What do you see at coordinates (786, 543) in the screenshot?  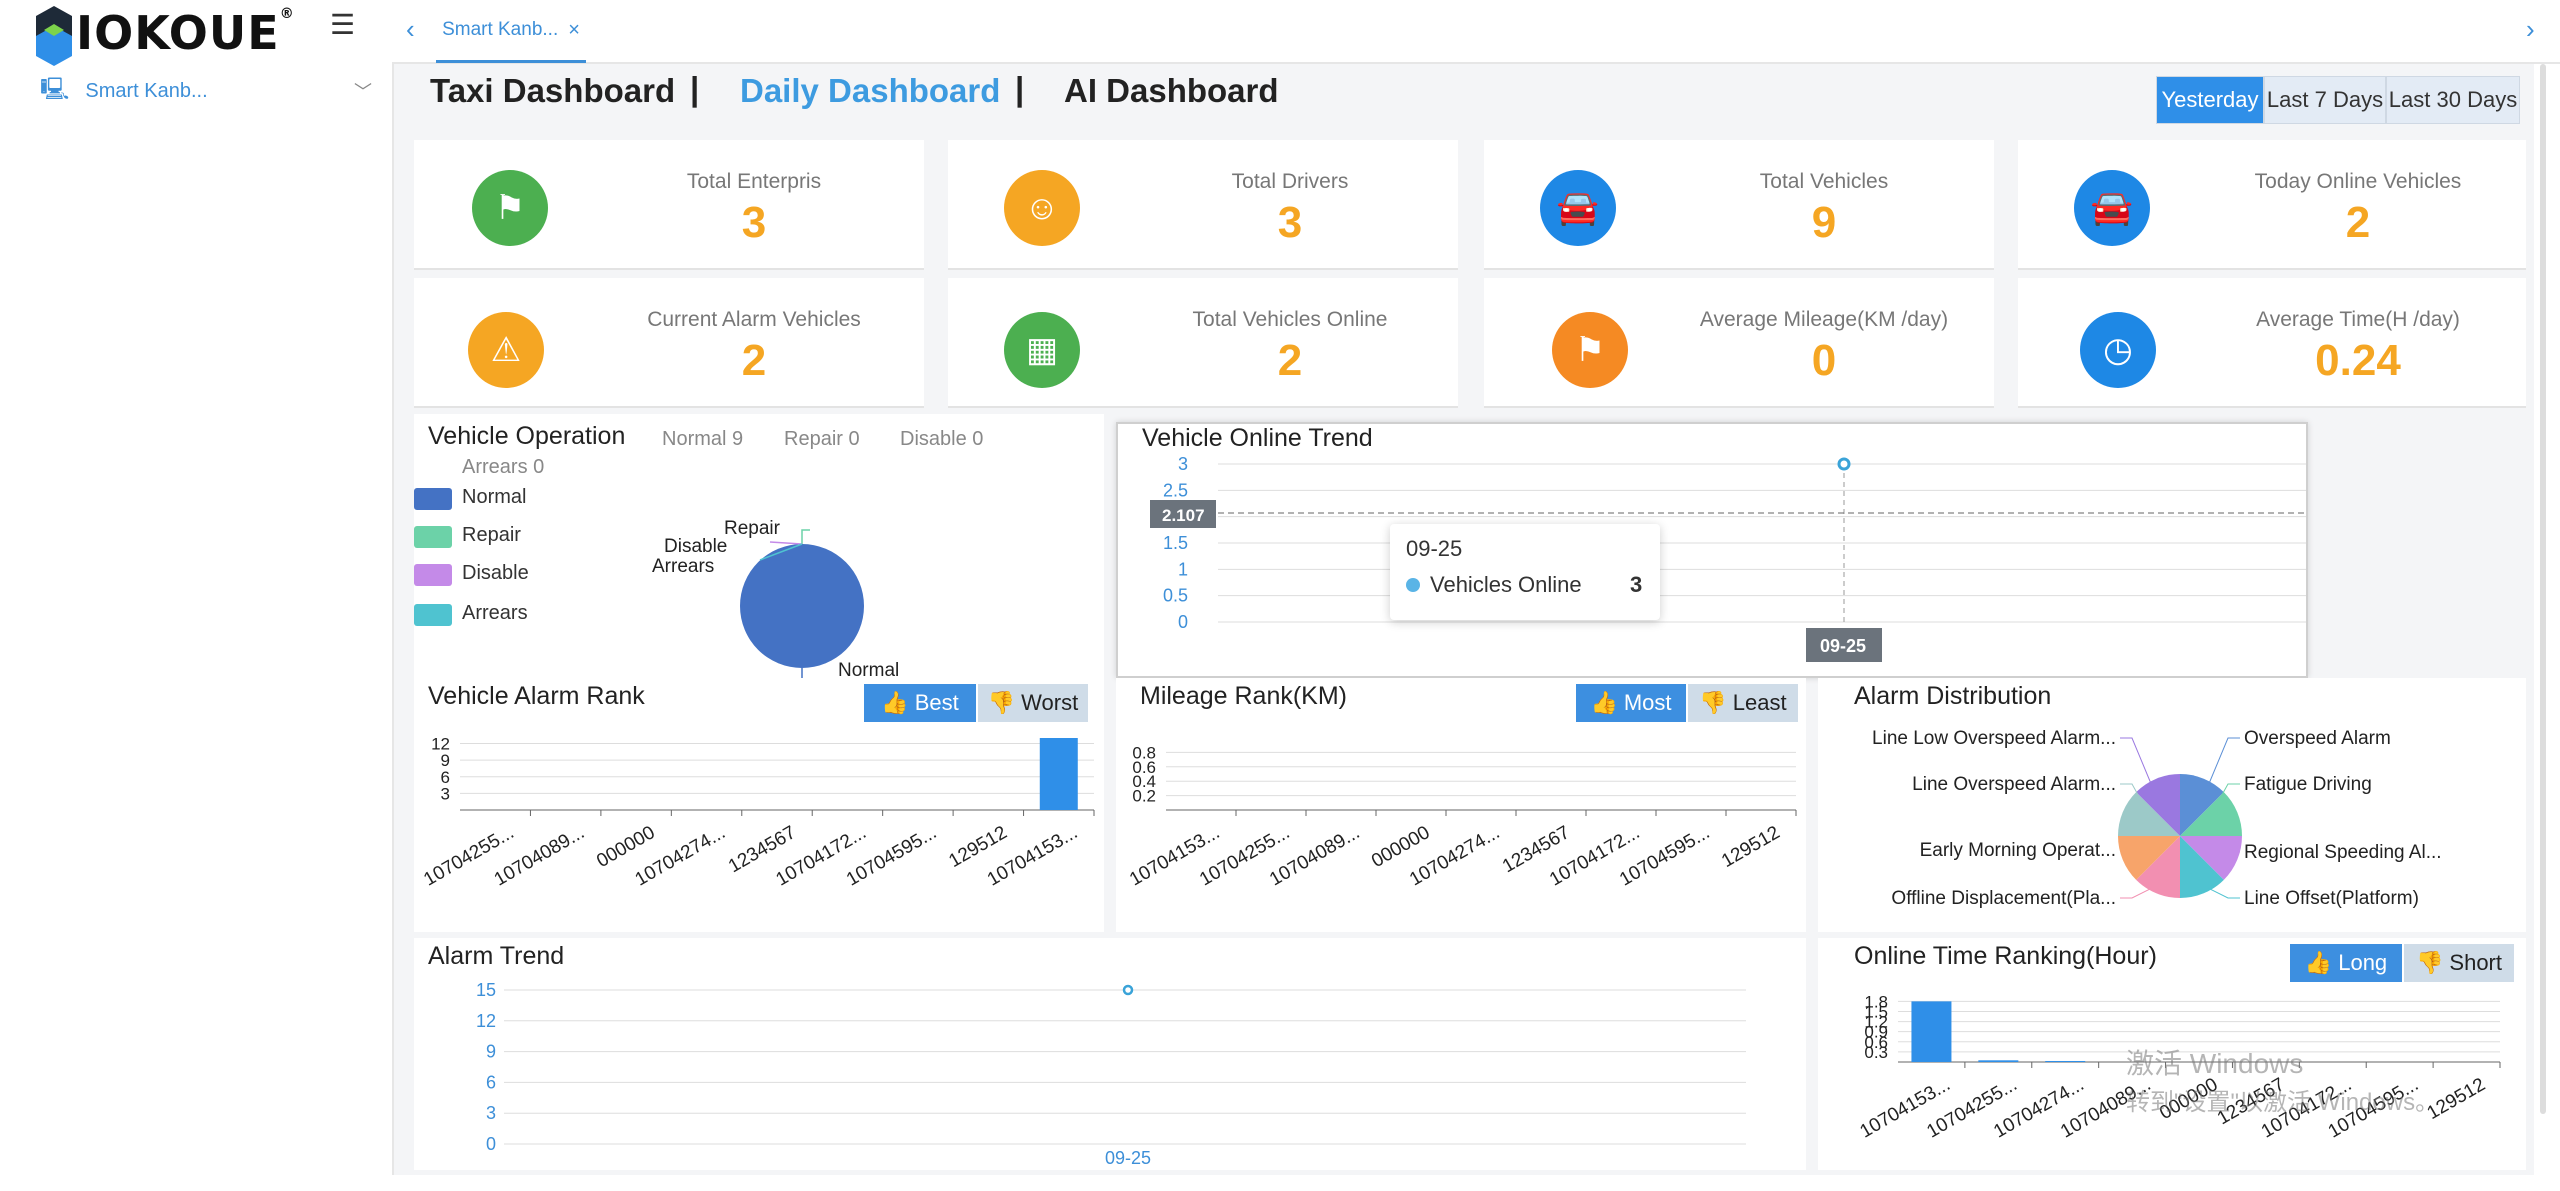 I see `leader-disable` at bounding box center [786, 543].